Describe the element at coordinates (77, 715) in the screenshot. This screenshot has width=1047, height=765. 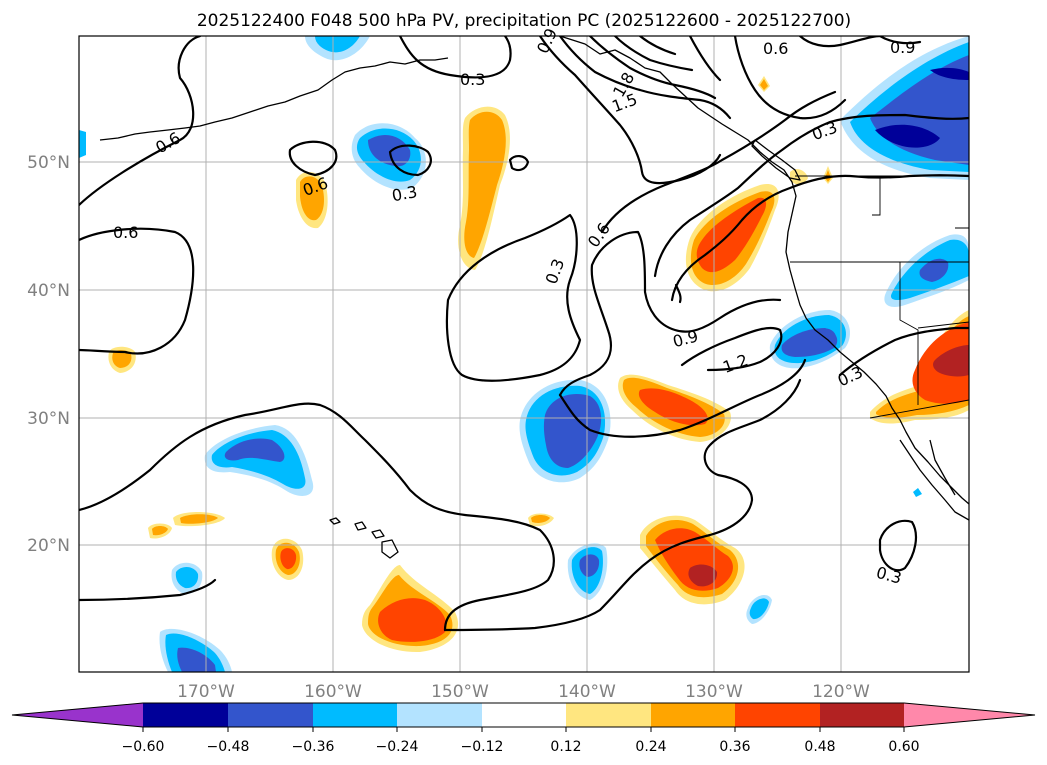
I see `colorbar-min-extension` at that location.